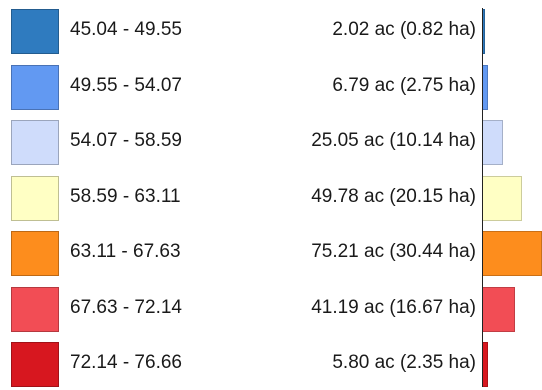 The height and width of the screenshot is (390, 542). I want to click on legend-row: 49.55 - 54.07 6.79 ac (2.75 ha), so click(271, 87).